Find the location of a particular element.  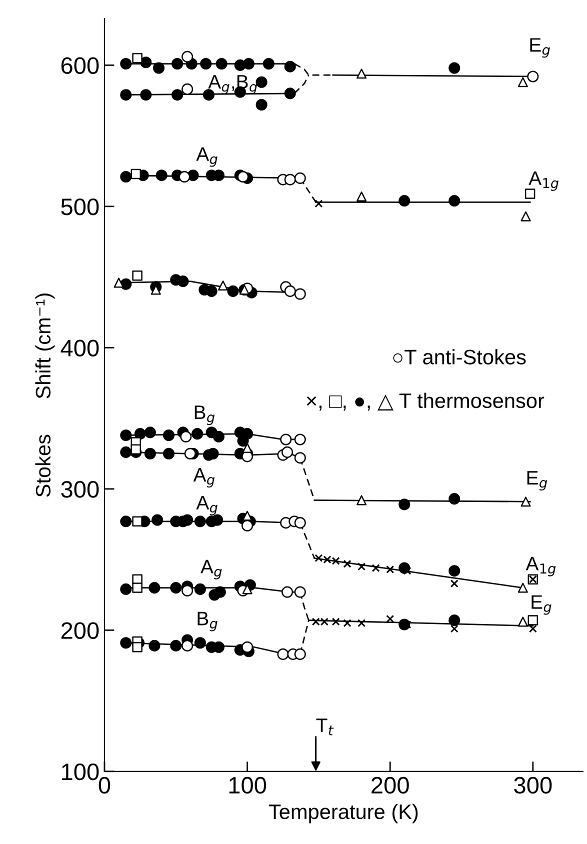

y-tick-label: 500 is located at coordinates (80, 207).